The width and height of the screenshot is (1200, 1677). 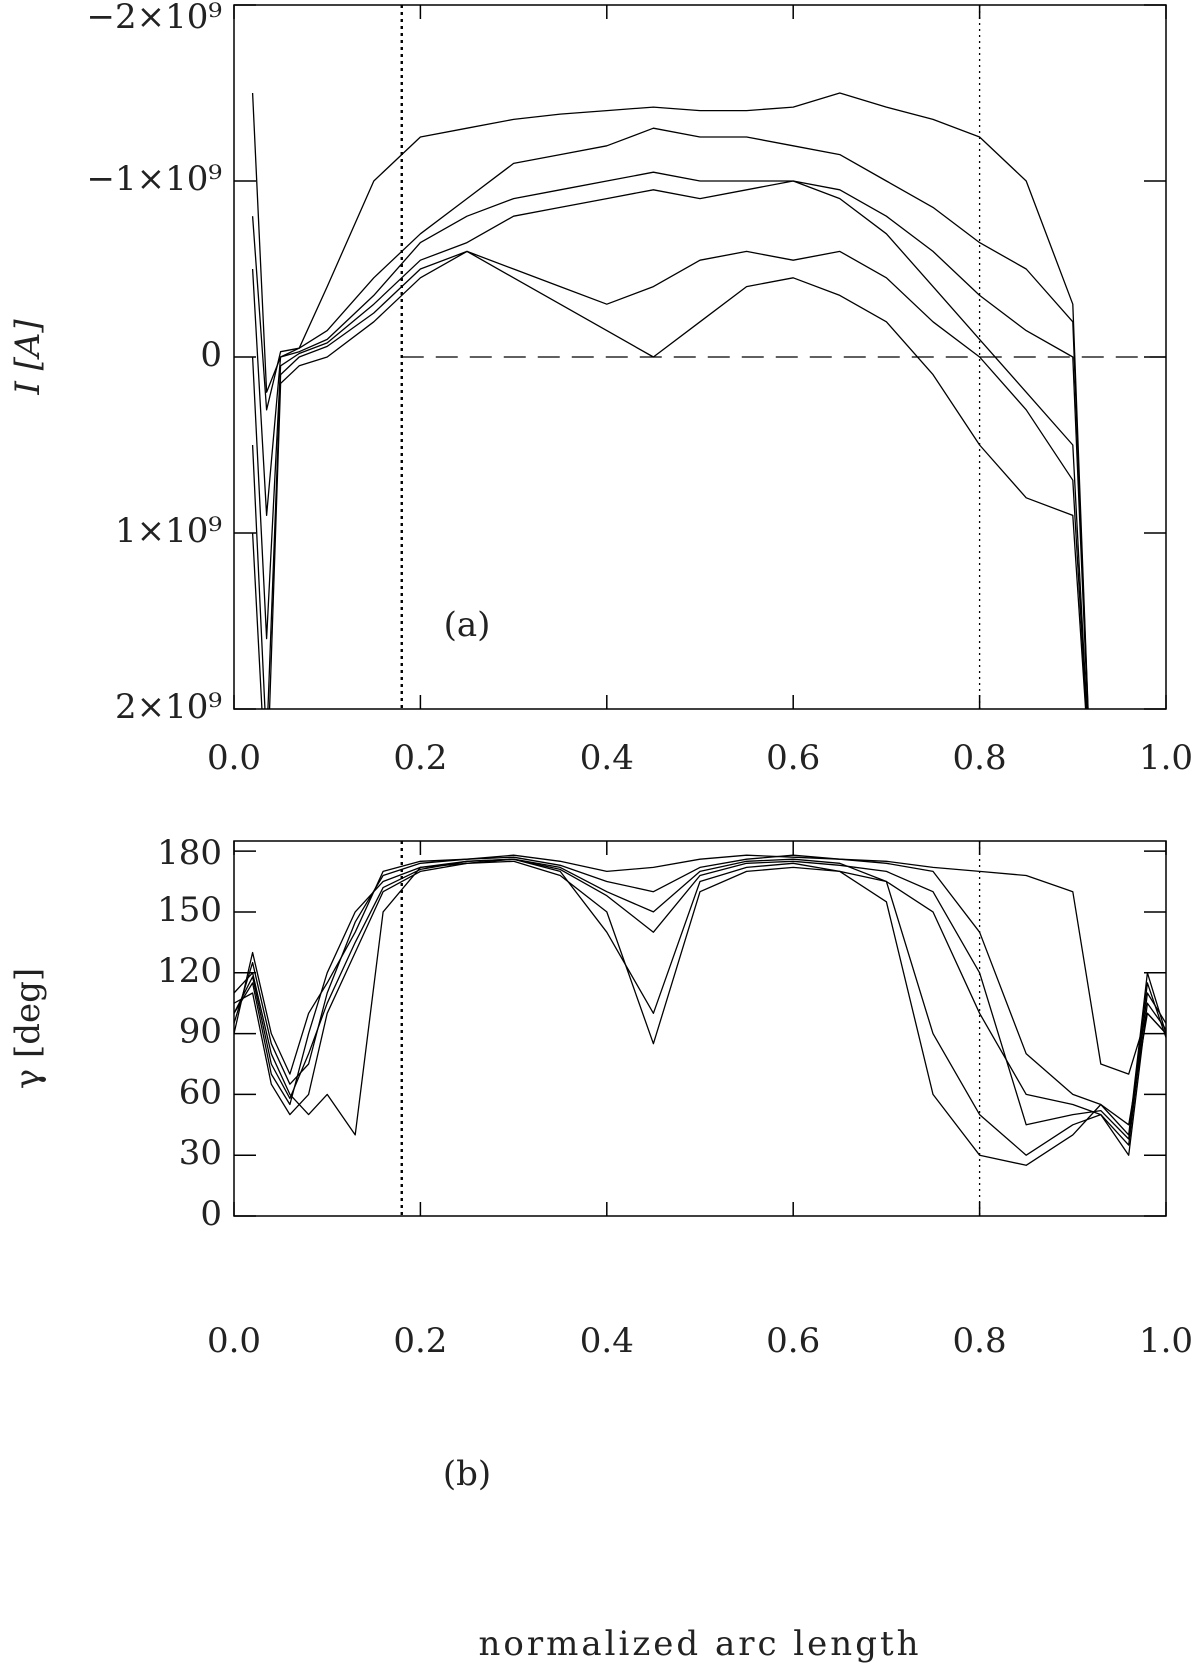 What do you see at coordinates (154, 179) in the screenshot?
I see `y-tick-label: −1×10⁹` at bounding box center [154, 179].